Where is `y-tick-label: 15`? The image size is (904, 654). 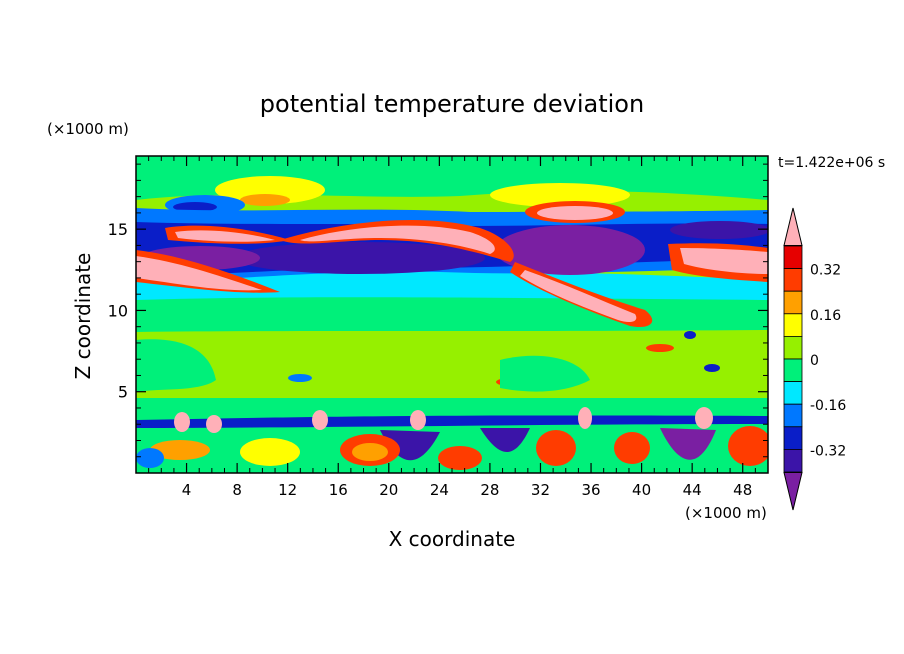 y-tick-label: 15 is located at coordinates (118, 229).